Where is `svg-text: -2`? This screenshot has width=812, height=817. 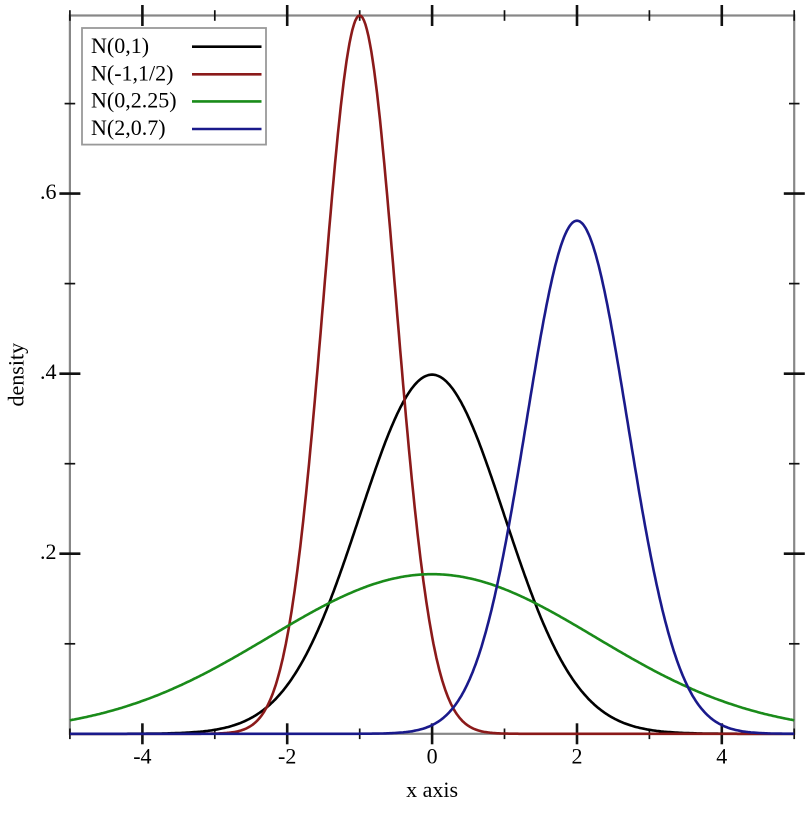
svg-text: -2 is located at coordinates (287, 756).